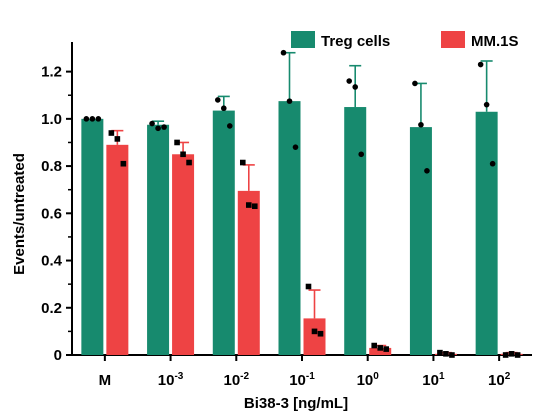 The image size is (555, 420). Describe the element at coordinates (303, 39) in the screenshot. I see `legend-swatch-treg` at that location.